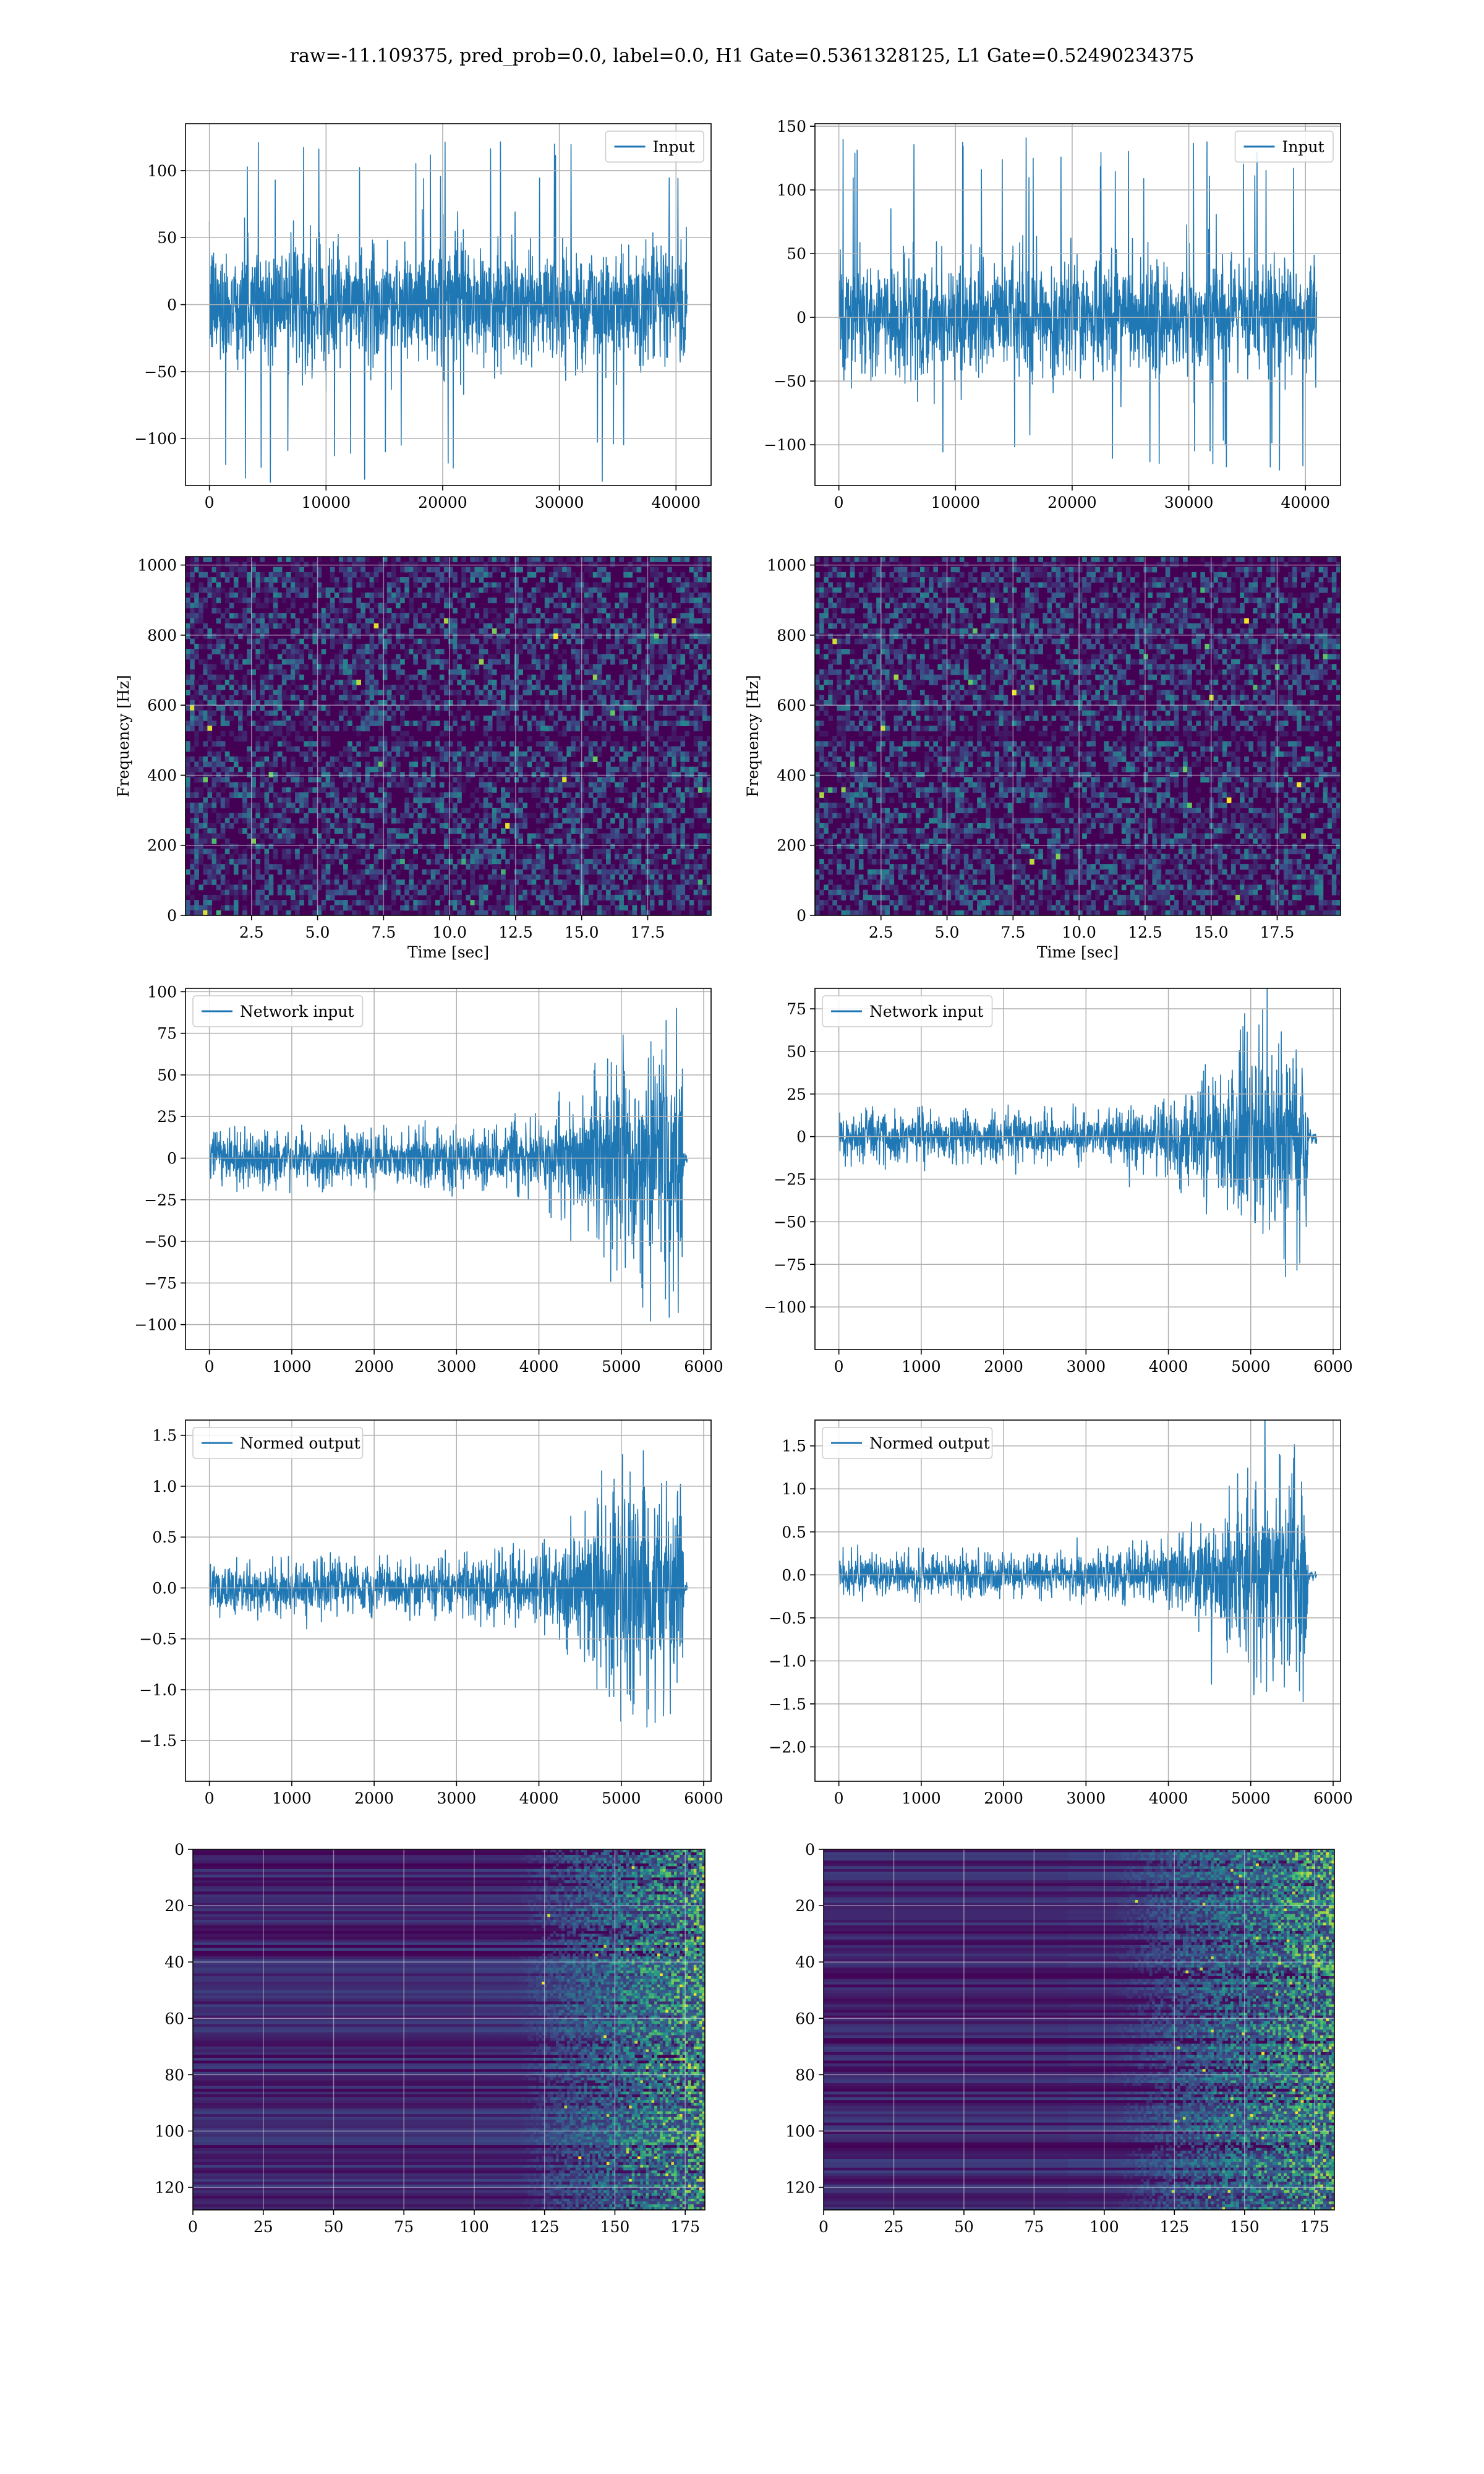 This screenshot has width=1484, height=2474. I want to click on y-tick-label: 150, so click(791, 127).